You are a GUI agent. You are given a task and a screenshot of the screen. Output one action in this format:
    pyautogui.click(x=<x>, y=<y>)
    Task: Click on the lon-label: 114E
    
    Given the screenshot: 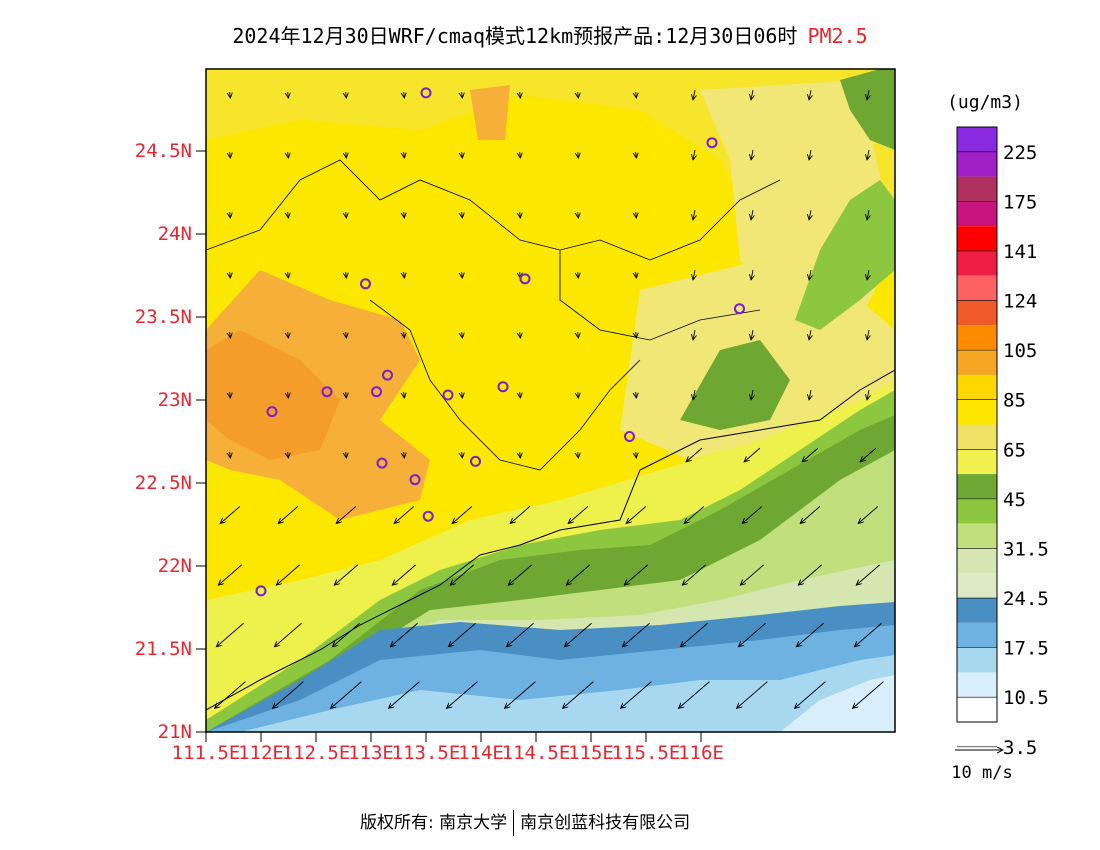 What is the action you would take?
    pyautogui.click(x=481, y=753)
    